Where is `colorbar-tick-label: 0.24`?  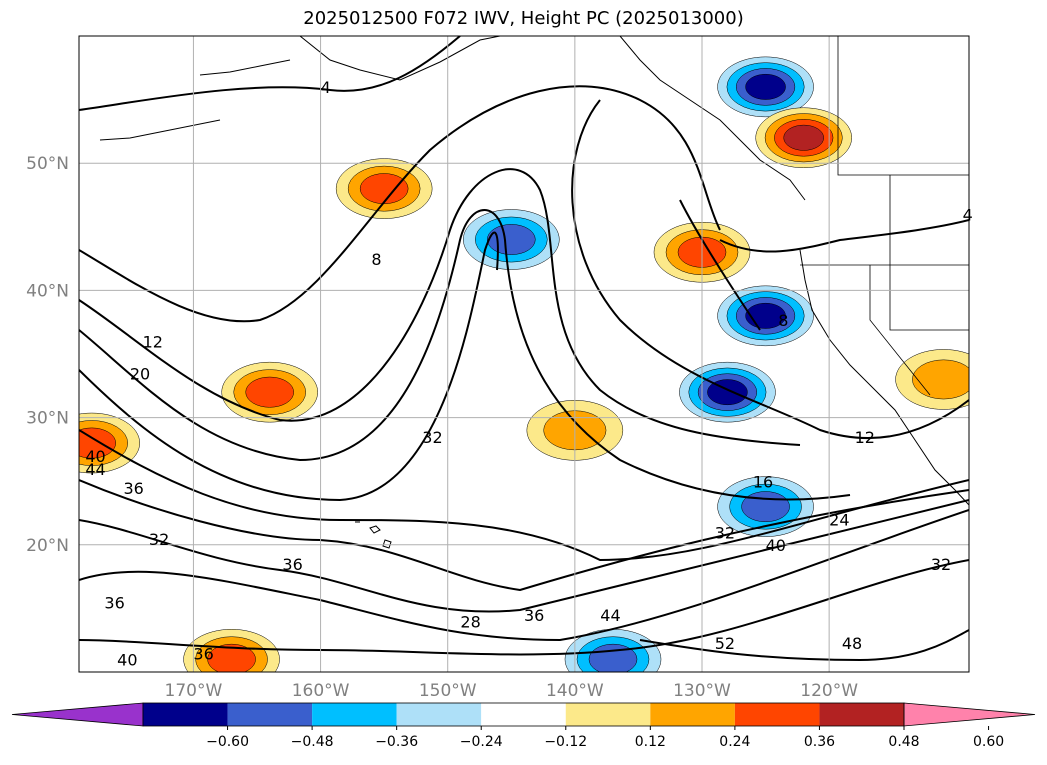 colorbar-tick-label: 0.24 is located at coordinates (734, 742).